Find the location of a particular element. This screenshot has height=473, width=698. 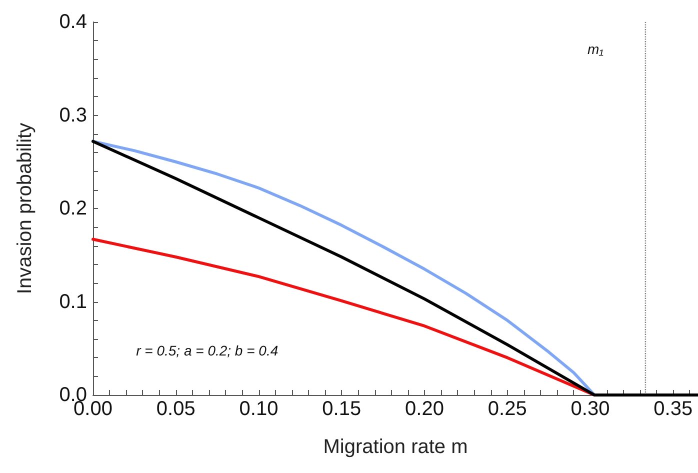

x-tick-label: 0.05 is located at coordinates (176, 409).